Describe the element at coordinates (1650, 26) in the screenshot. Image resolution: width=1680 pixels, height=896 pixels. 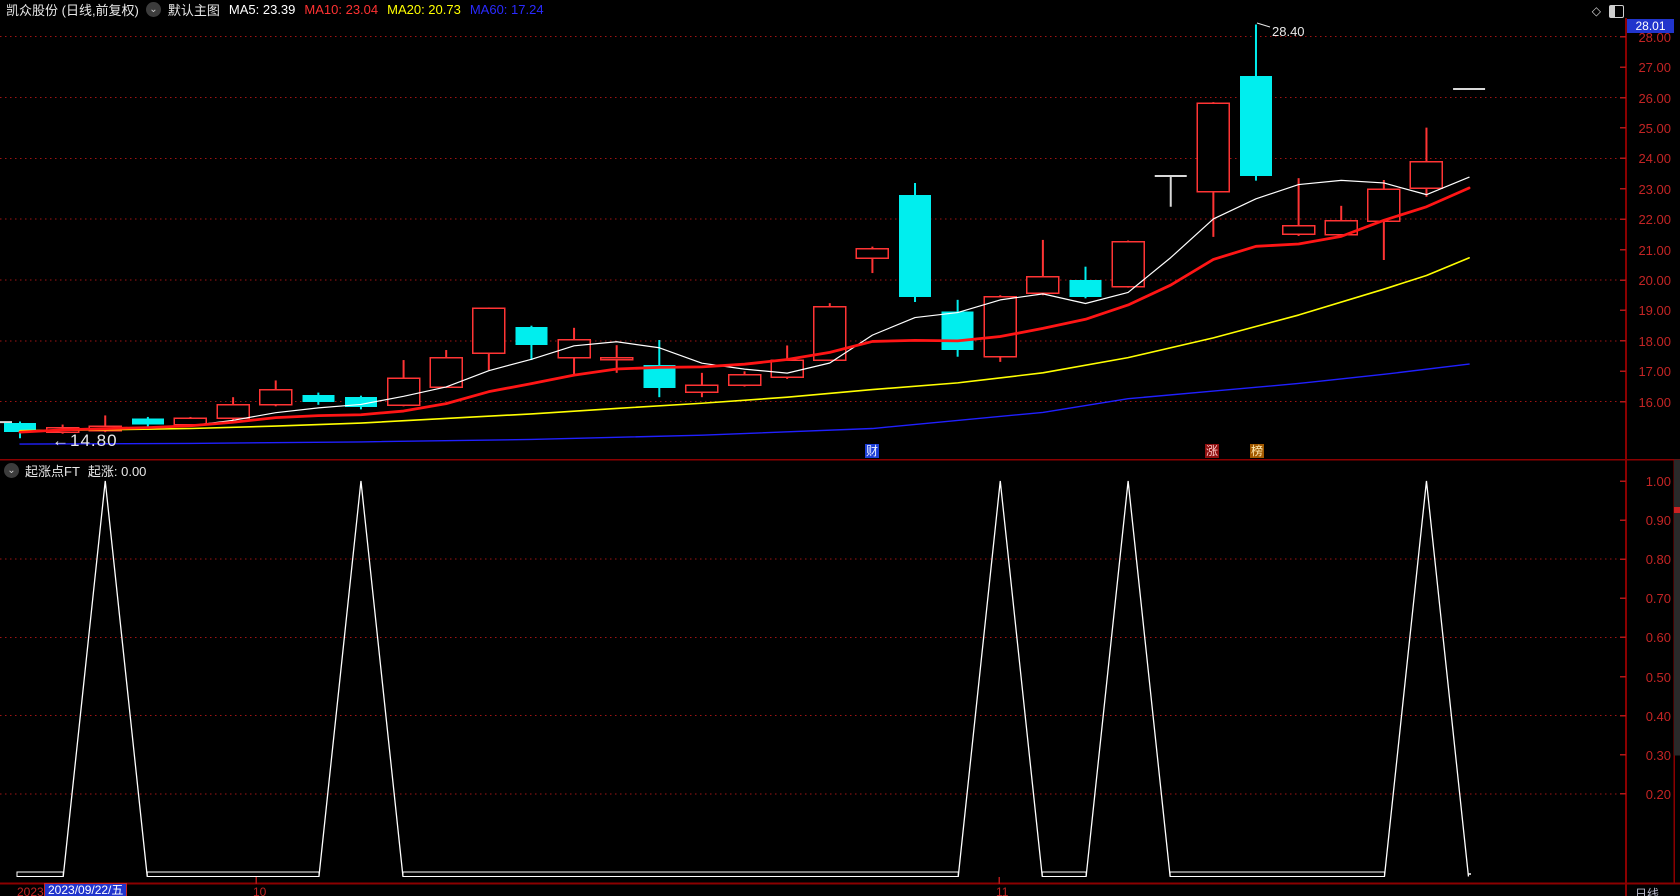
I see `latest-price-badge: 28.01` at that location.